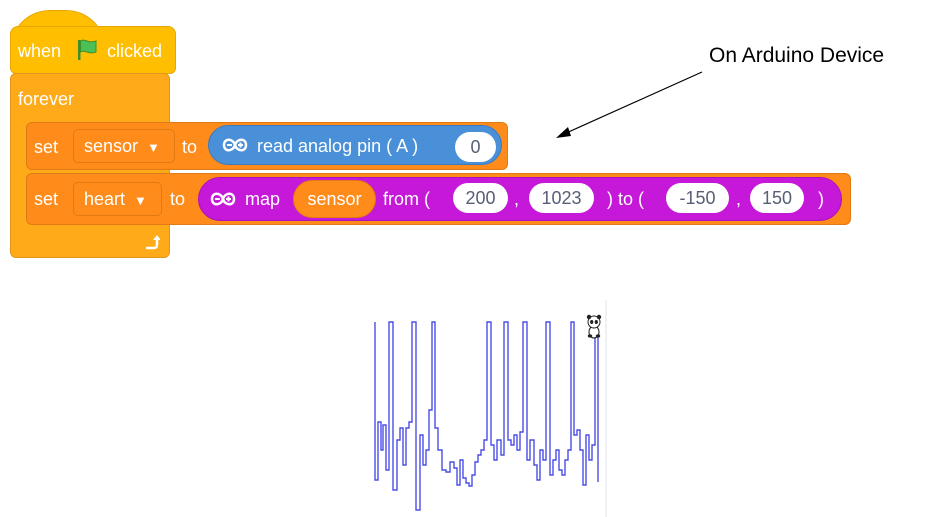 The width and height of the screenshot is (931, 517). What do you see at coordinates (475, 147) in the screenshot?
I see `pin-input: 0` at bounding box center [475, 147].